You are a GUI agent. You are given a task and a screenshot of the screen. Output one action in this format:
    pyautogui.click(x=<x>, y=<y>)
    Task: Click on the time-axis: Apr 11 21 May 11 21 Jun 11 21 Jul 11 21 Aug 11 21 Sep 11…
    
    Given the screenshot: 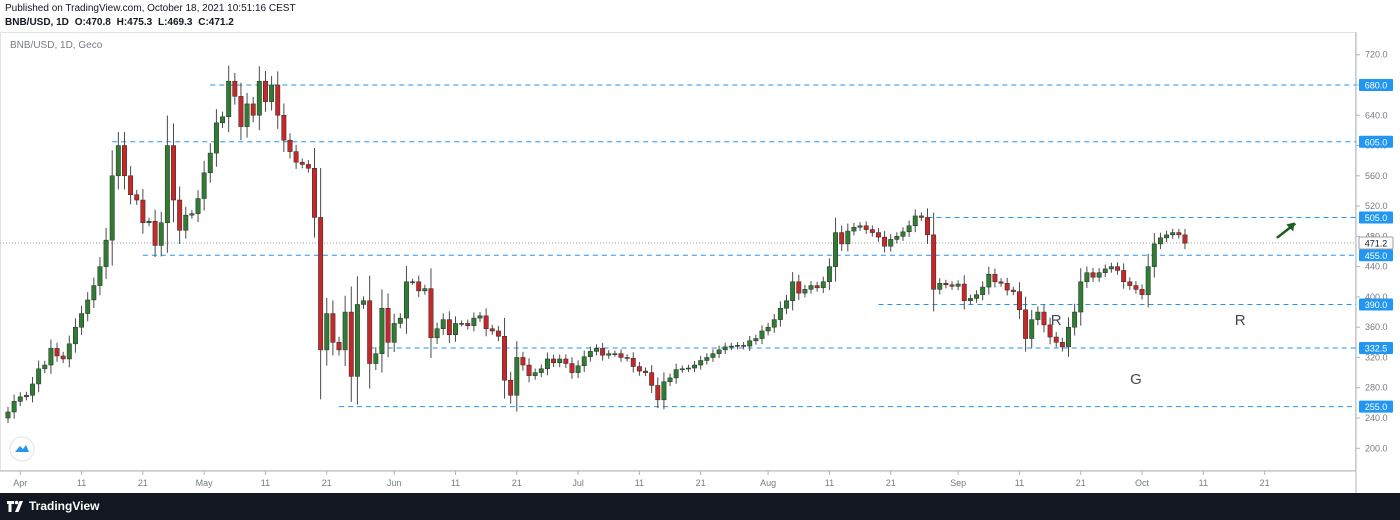 What is the action you would take?
    pyautogui.click(x=641, y=479)
    